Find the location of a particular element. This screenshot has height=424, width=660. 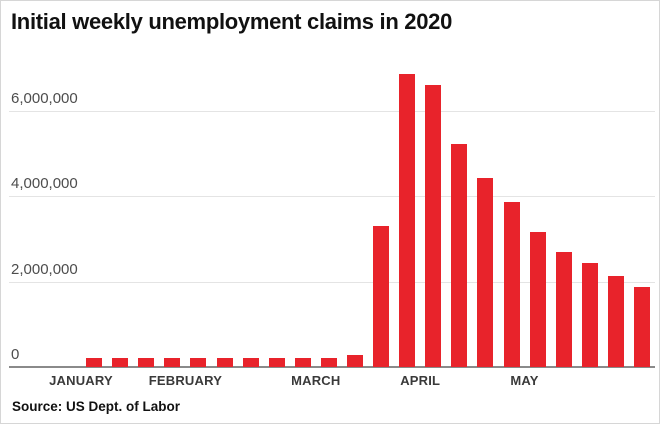

x-axis-month-label: APRIL is located at coordinates (420, 380).